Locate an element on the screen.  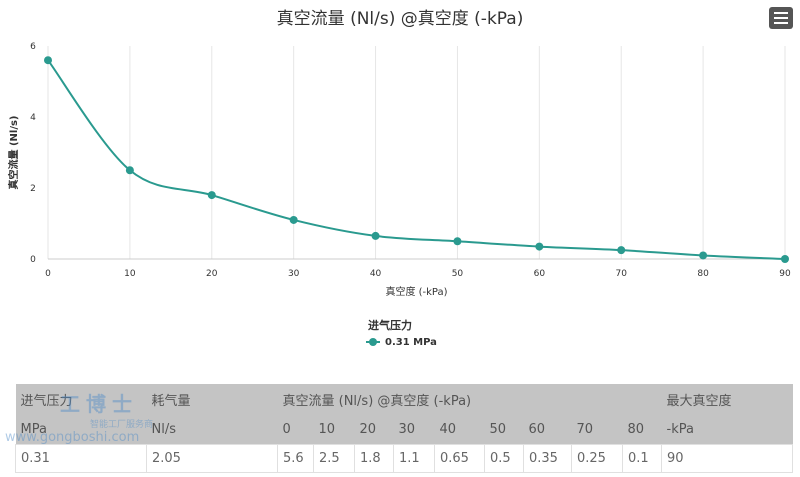
table-cell: 2.5 is located at coordinates (334, 458).